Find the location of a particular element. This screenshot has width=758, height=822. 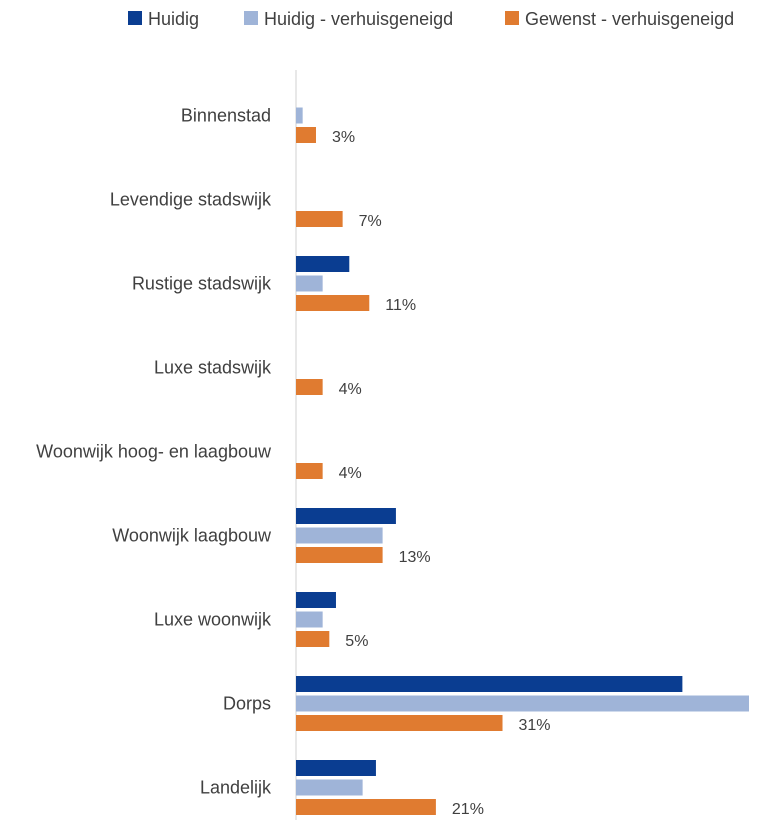

category-label: Woonwijk laagbouw is located at coordinates (192, 536).